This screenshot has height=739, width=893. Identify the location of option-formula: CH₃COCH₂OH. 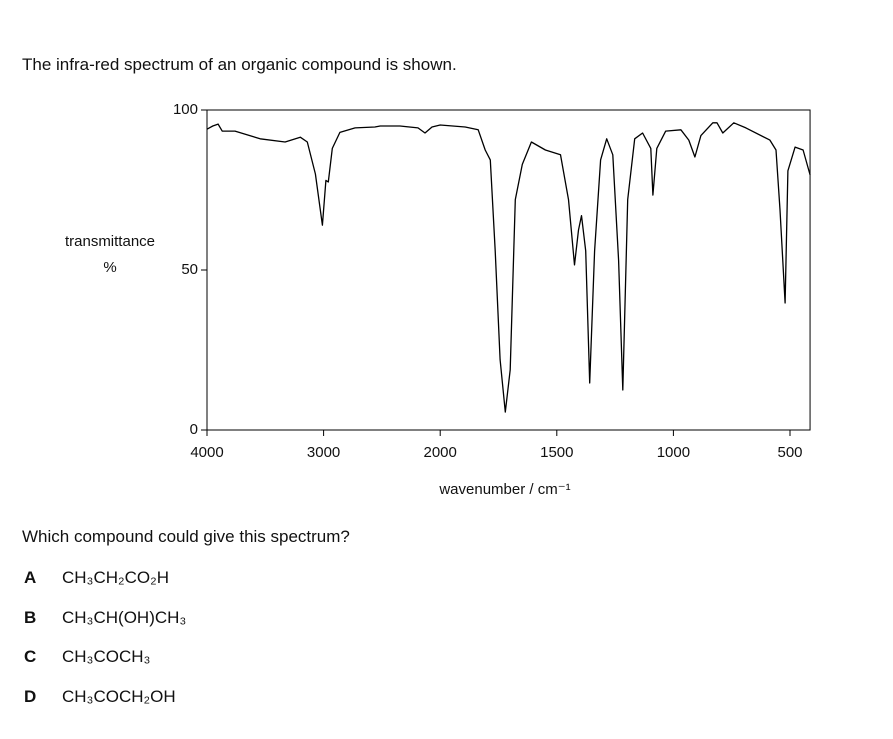
(119, 696).